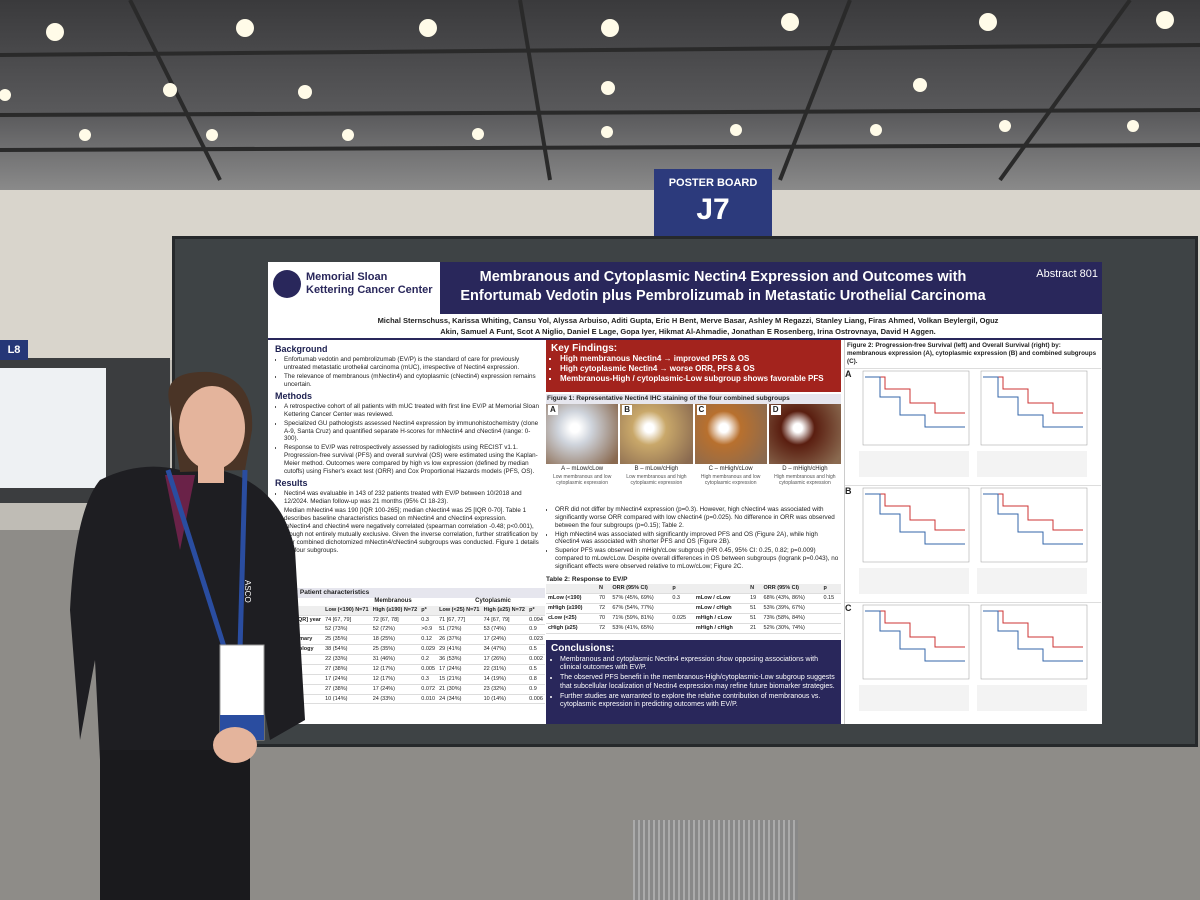  What do you see at coordinates (428, 640) in the screenshot?
I see `table-cell: 0.12` at bounding box center [428, 640].